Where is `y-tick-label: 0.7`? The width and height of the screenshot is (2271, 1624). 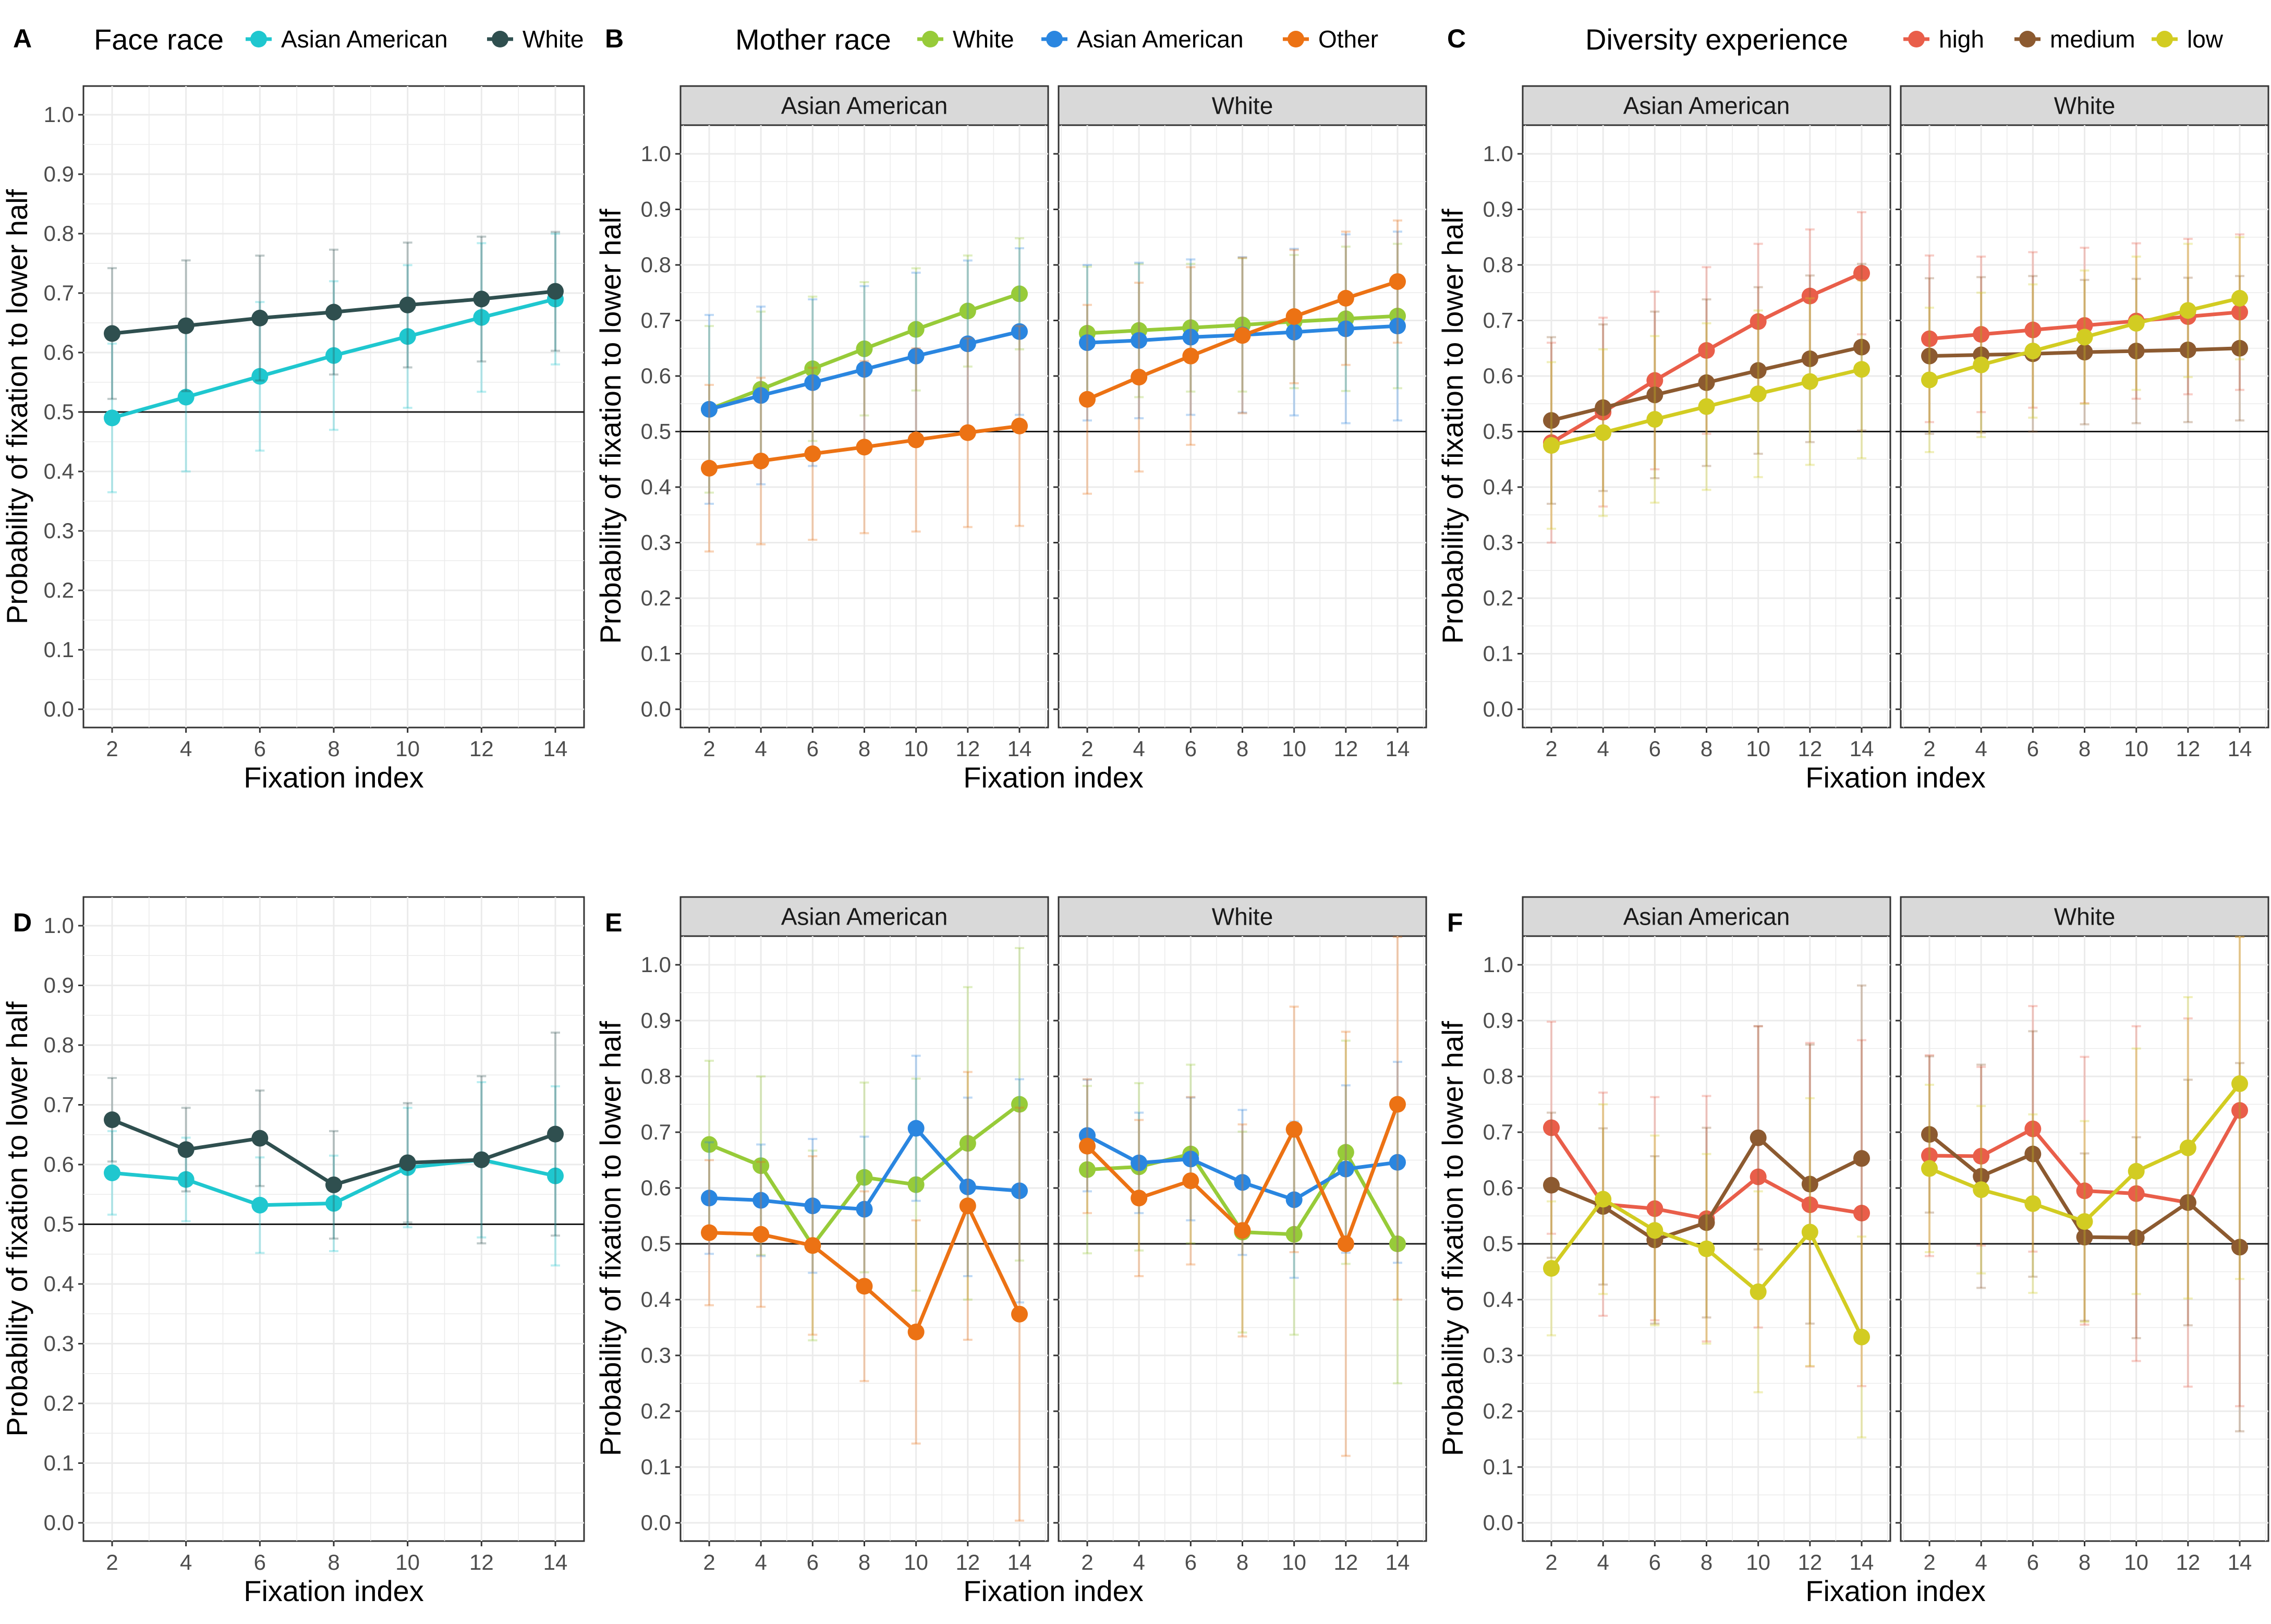 y-tick-label: 0.7 is located at coordinates (59, 293).